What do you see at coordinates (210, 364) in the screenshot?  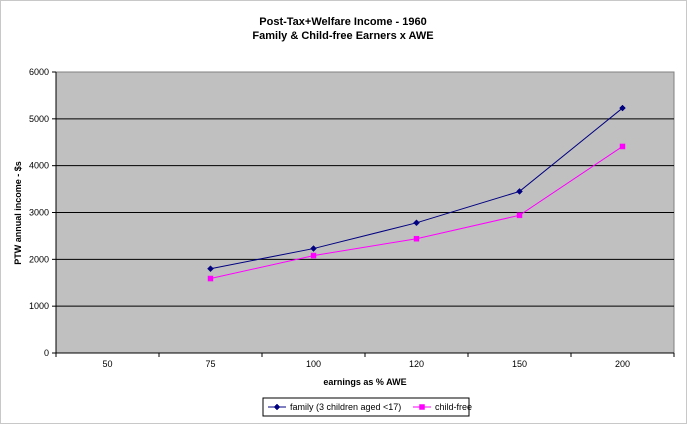 I see `x-tick-label: 75` at bounding box center [210, 364].